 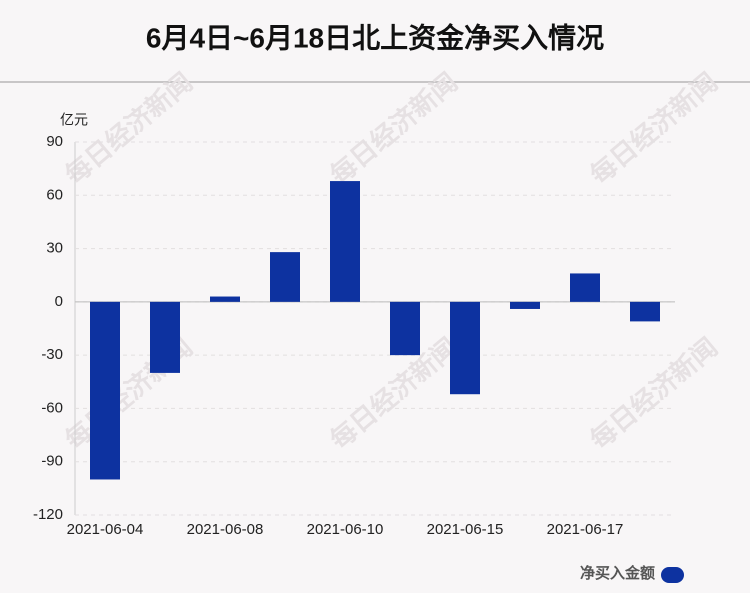 I want to click on x-tick-label: 2021-06-17, so click(x=585, y=529).